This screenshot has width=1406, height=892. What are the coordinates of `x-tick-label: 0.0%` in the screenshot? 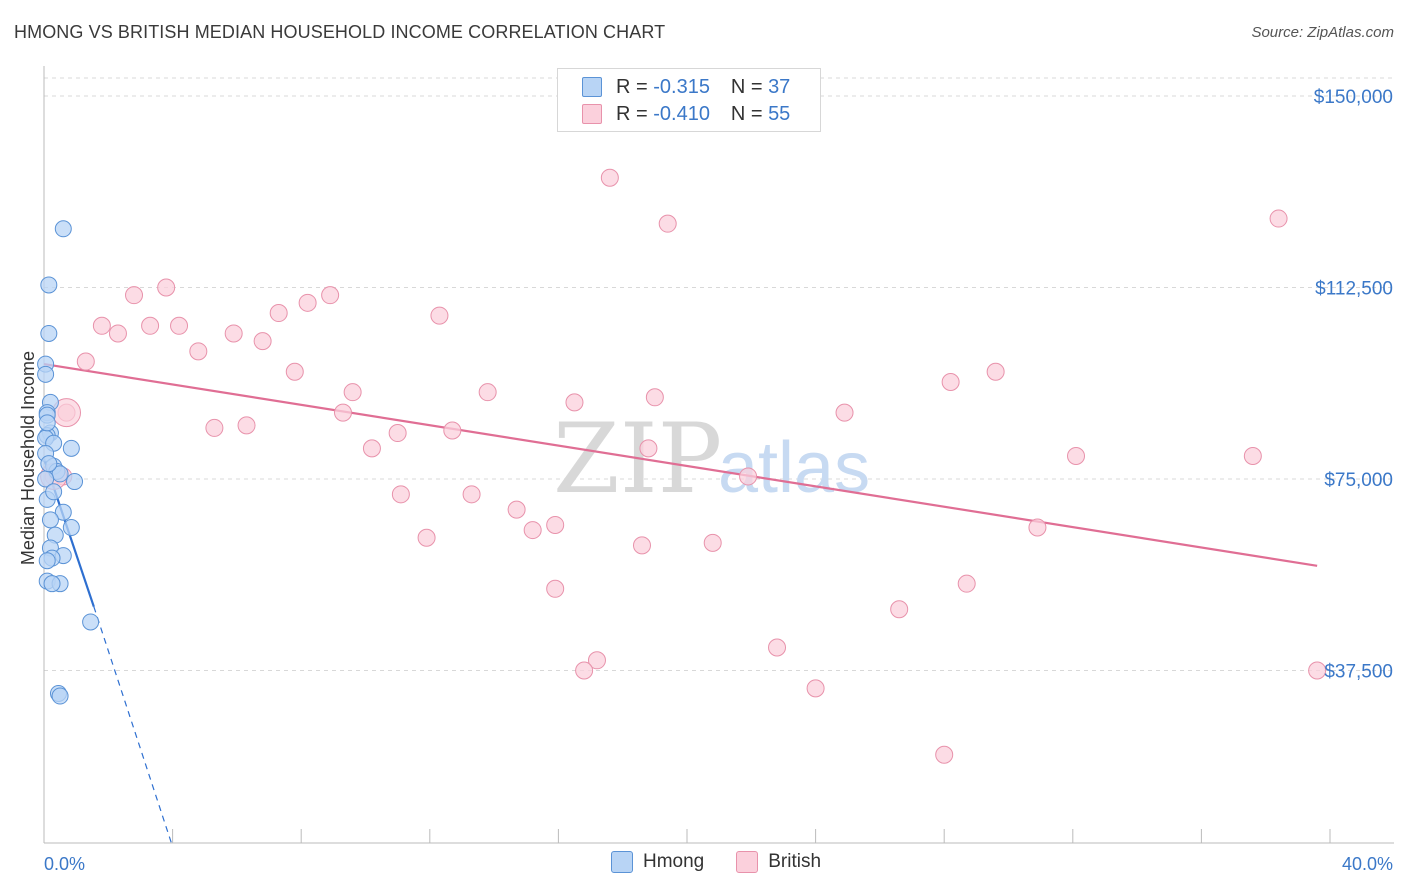 It's located at (64, 864).